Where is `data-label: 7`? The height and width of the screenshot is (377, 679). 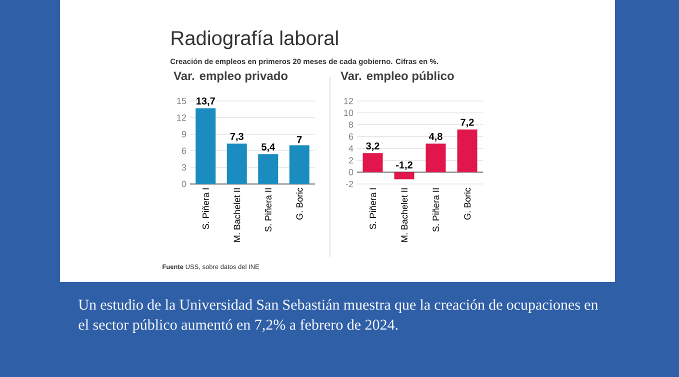
data-label: 7 is located at coordinates (299, 140).